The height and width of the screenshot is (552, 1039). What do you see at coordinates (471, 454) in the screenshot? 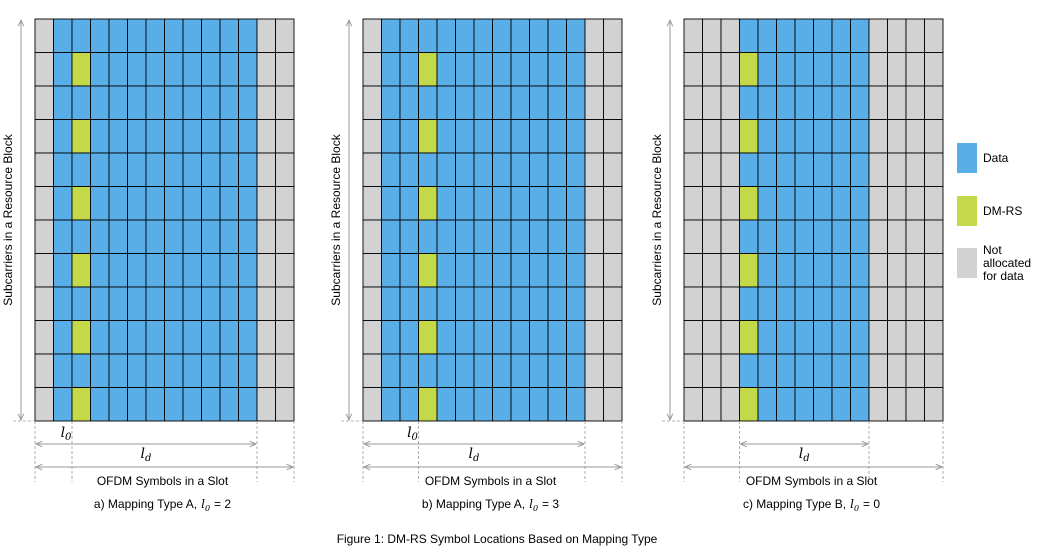
I see `ld-label-symbol: l` at bounding box center [471, 454].